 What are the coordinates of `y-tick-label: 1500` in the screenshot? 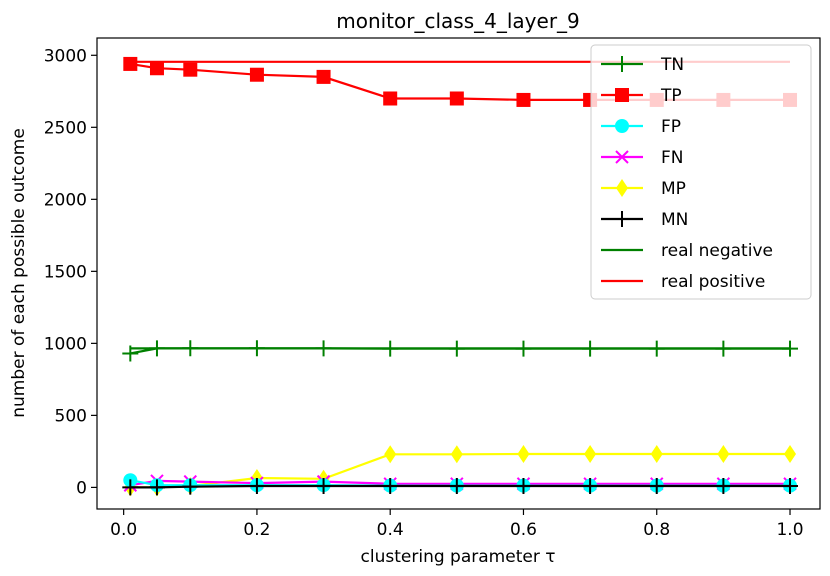 It's located at (65, 272).